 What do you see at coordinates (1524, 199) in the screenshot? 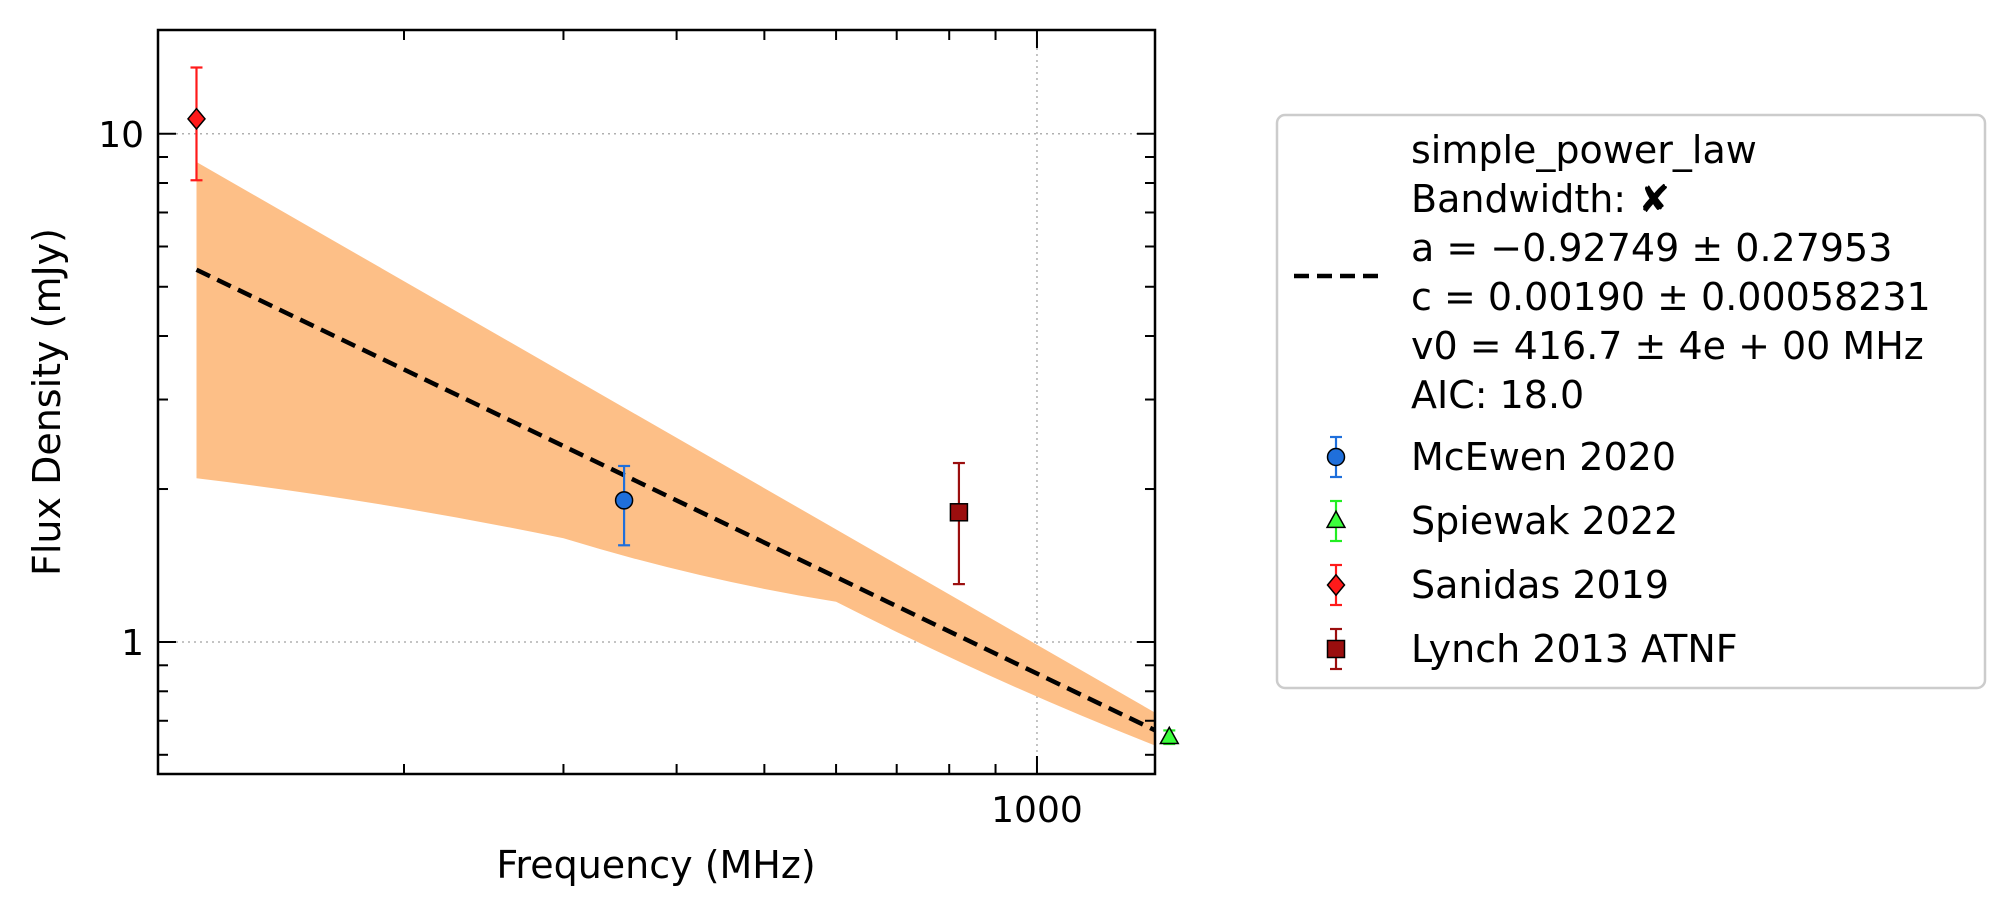
I see `legend-bandwidth-label: Bandwidth:` at bounding box center [1524, 199].